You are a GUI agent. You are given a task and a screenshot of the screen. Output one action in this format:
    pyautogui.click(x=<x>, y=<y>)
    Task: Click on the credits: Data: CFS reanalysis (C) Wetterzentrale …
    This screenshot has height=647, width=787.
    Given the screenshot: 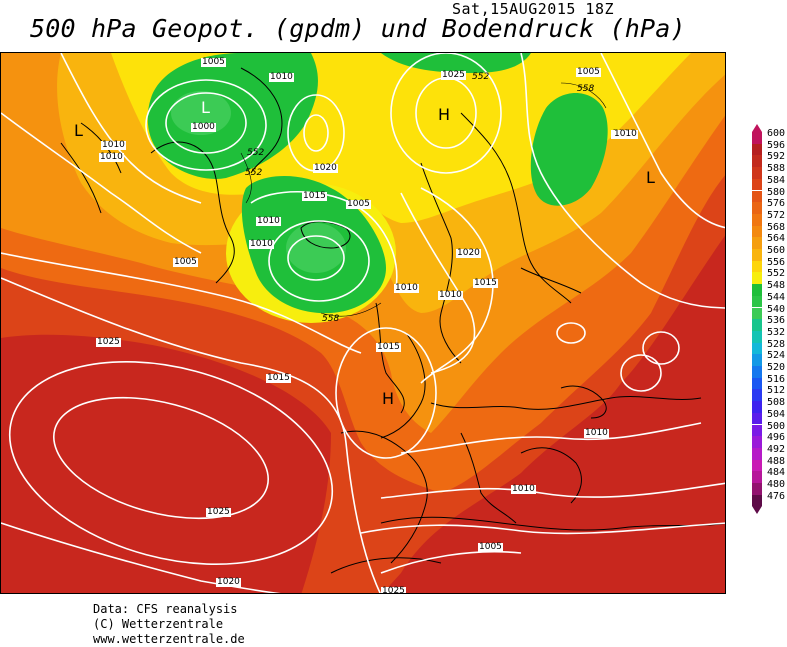 What is the action you would take?
    pyautogui.click(x=169, y=624)
    